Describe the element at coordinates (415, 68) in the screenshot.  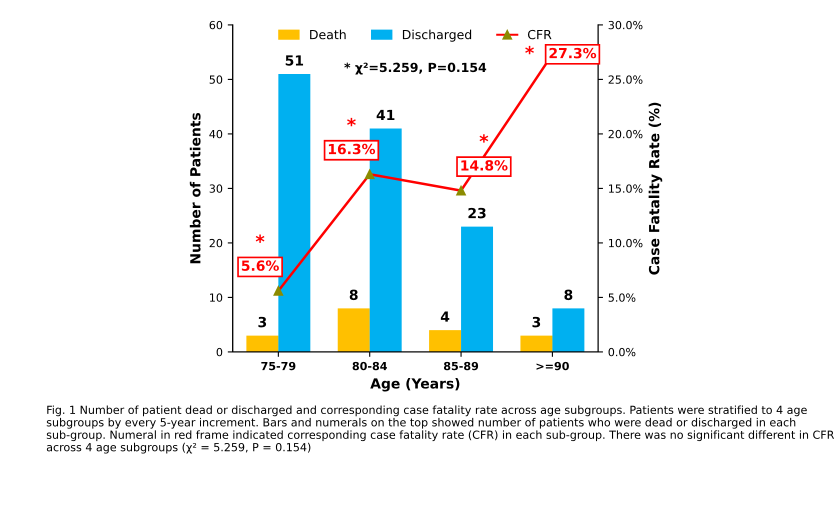
I see `annotation: * χ²=5.259, P=0.154` at that location.